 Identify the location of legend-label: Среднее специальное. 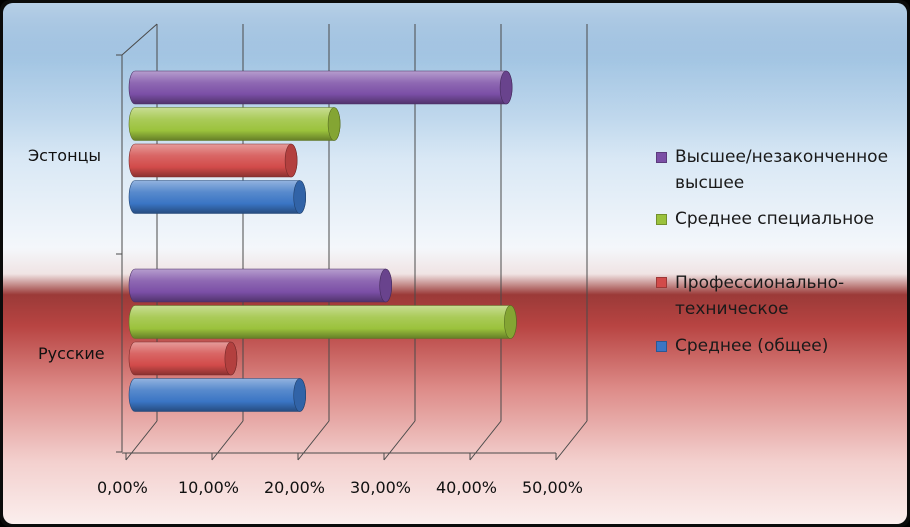
(775, 219).